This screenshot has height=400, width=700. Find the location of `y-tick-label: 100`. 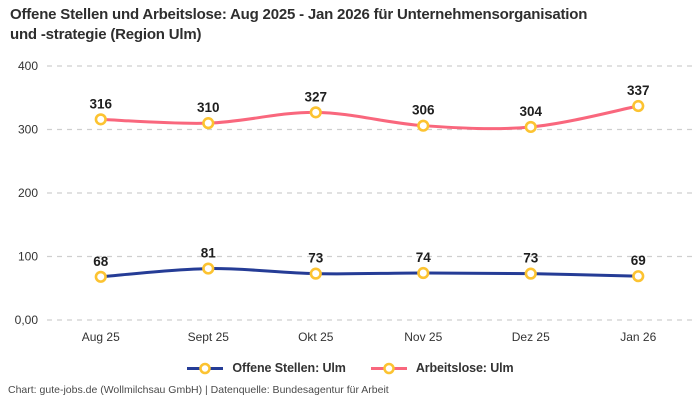

y-tick-label: 100 is located at coordinates (28, 257).